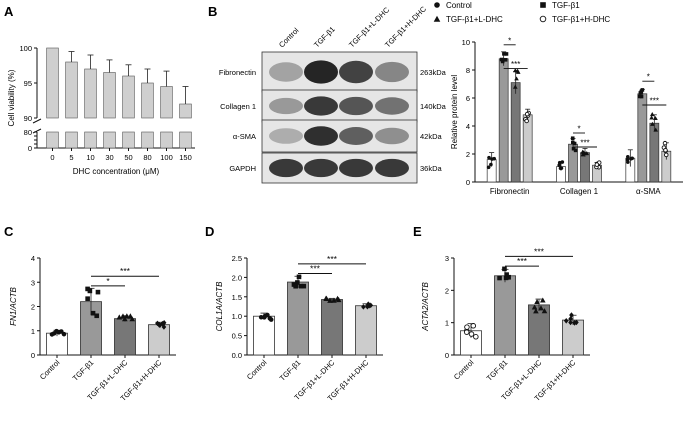  Describe the element at coordinates (37, 121) in the screenshot. I see `axis-break-mark` at that location.